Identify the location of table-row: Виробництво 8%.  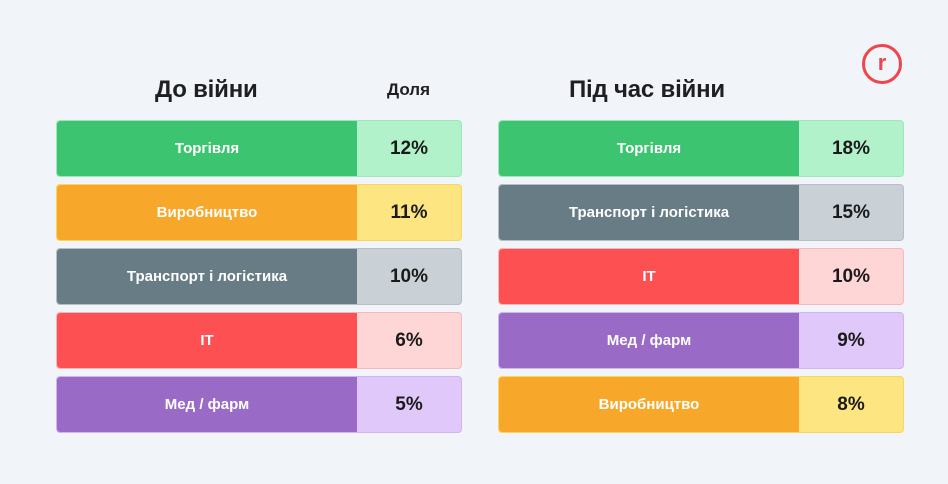
(701, 404).